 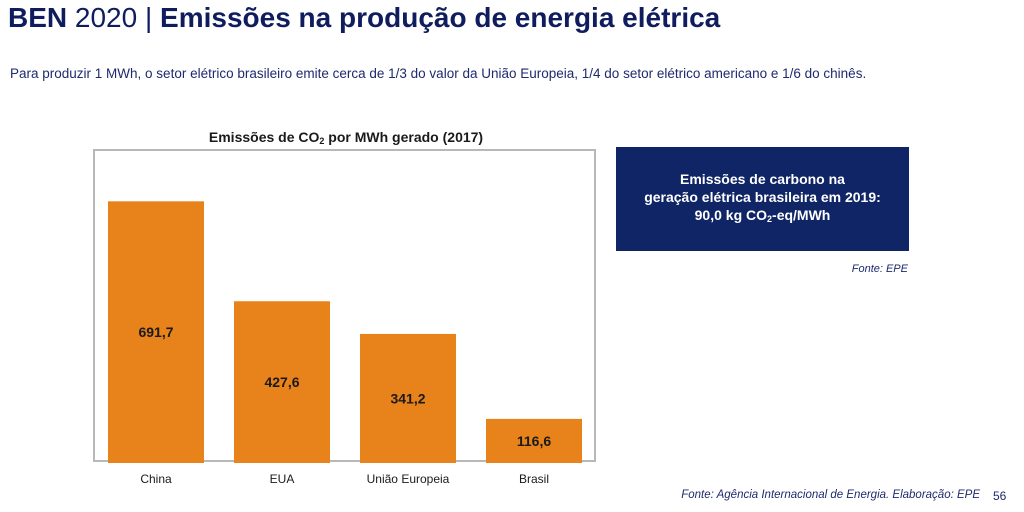 What do you see at coordinates (879, 269) in the screenshot?
I see `source-epe: Fonte: EPE` at bounding box center [879, 269].